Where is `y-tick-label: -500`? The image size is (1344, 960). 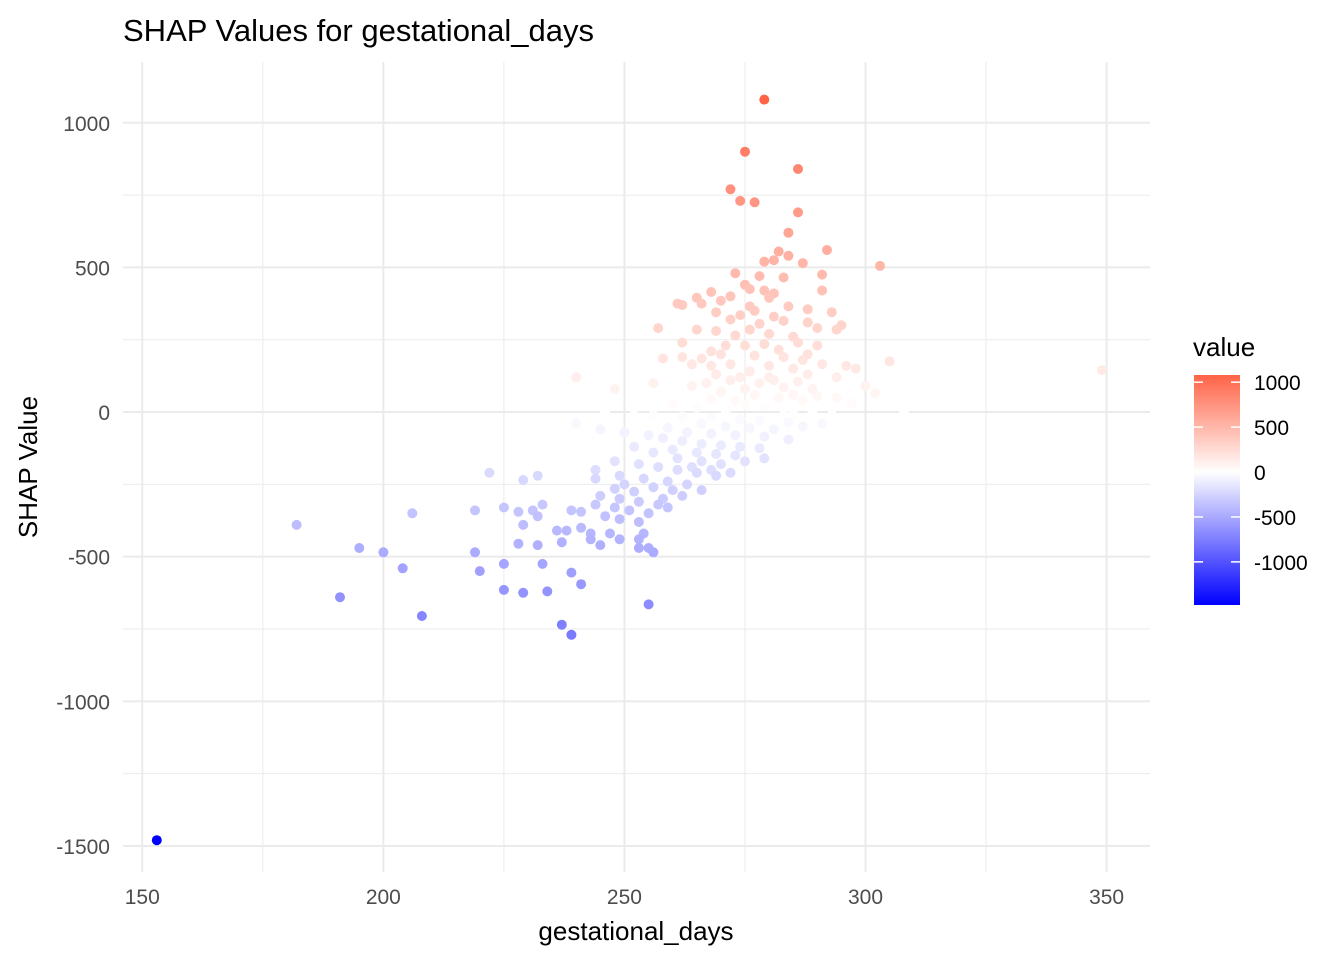
y-tick-label: -500 is located at coordinates (89, 558).